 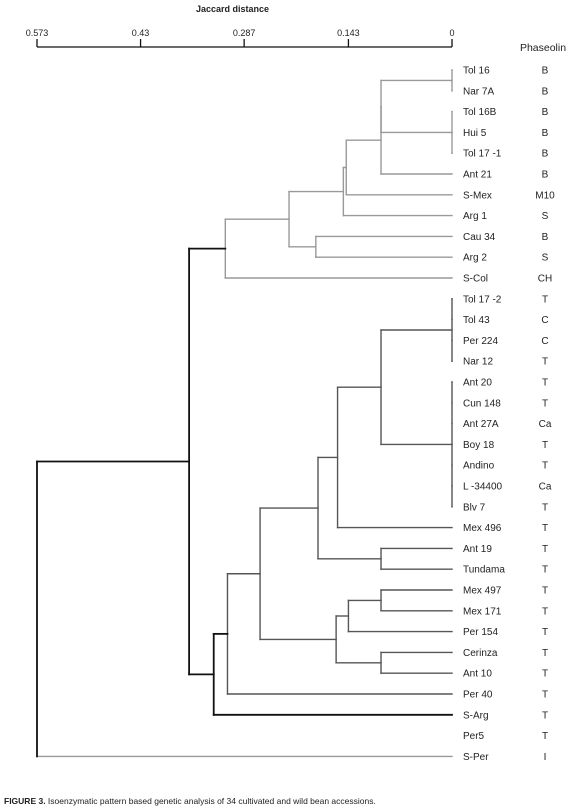 I want to click on leaf-label: Mex 496, so click(x=482, y=528).